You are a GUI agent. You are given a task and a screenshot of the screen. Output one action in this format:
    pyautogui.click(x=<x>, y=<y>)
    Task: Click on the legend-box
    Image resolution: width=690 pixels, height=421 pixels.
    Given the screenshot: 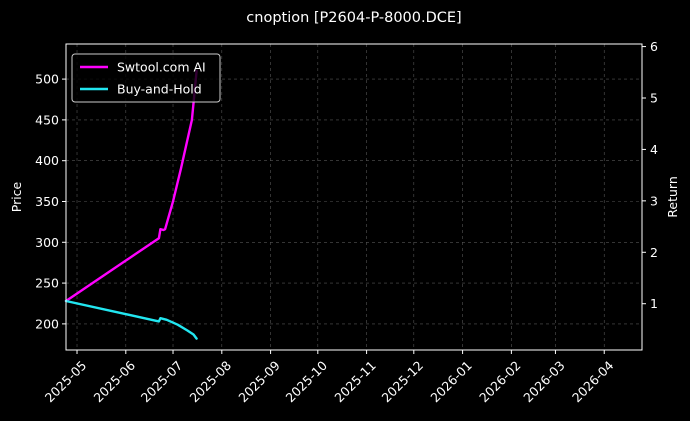 What is the action you would take?
    pyautogui.click(x=146, y=78)
    